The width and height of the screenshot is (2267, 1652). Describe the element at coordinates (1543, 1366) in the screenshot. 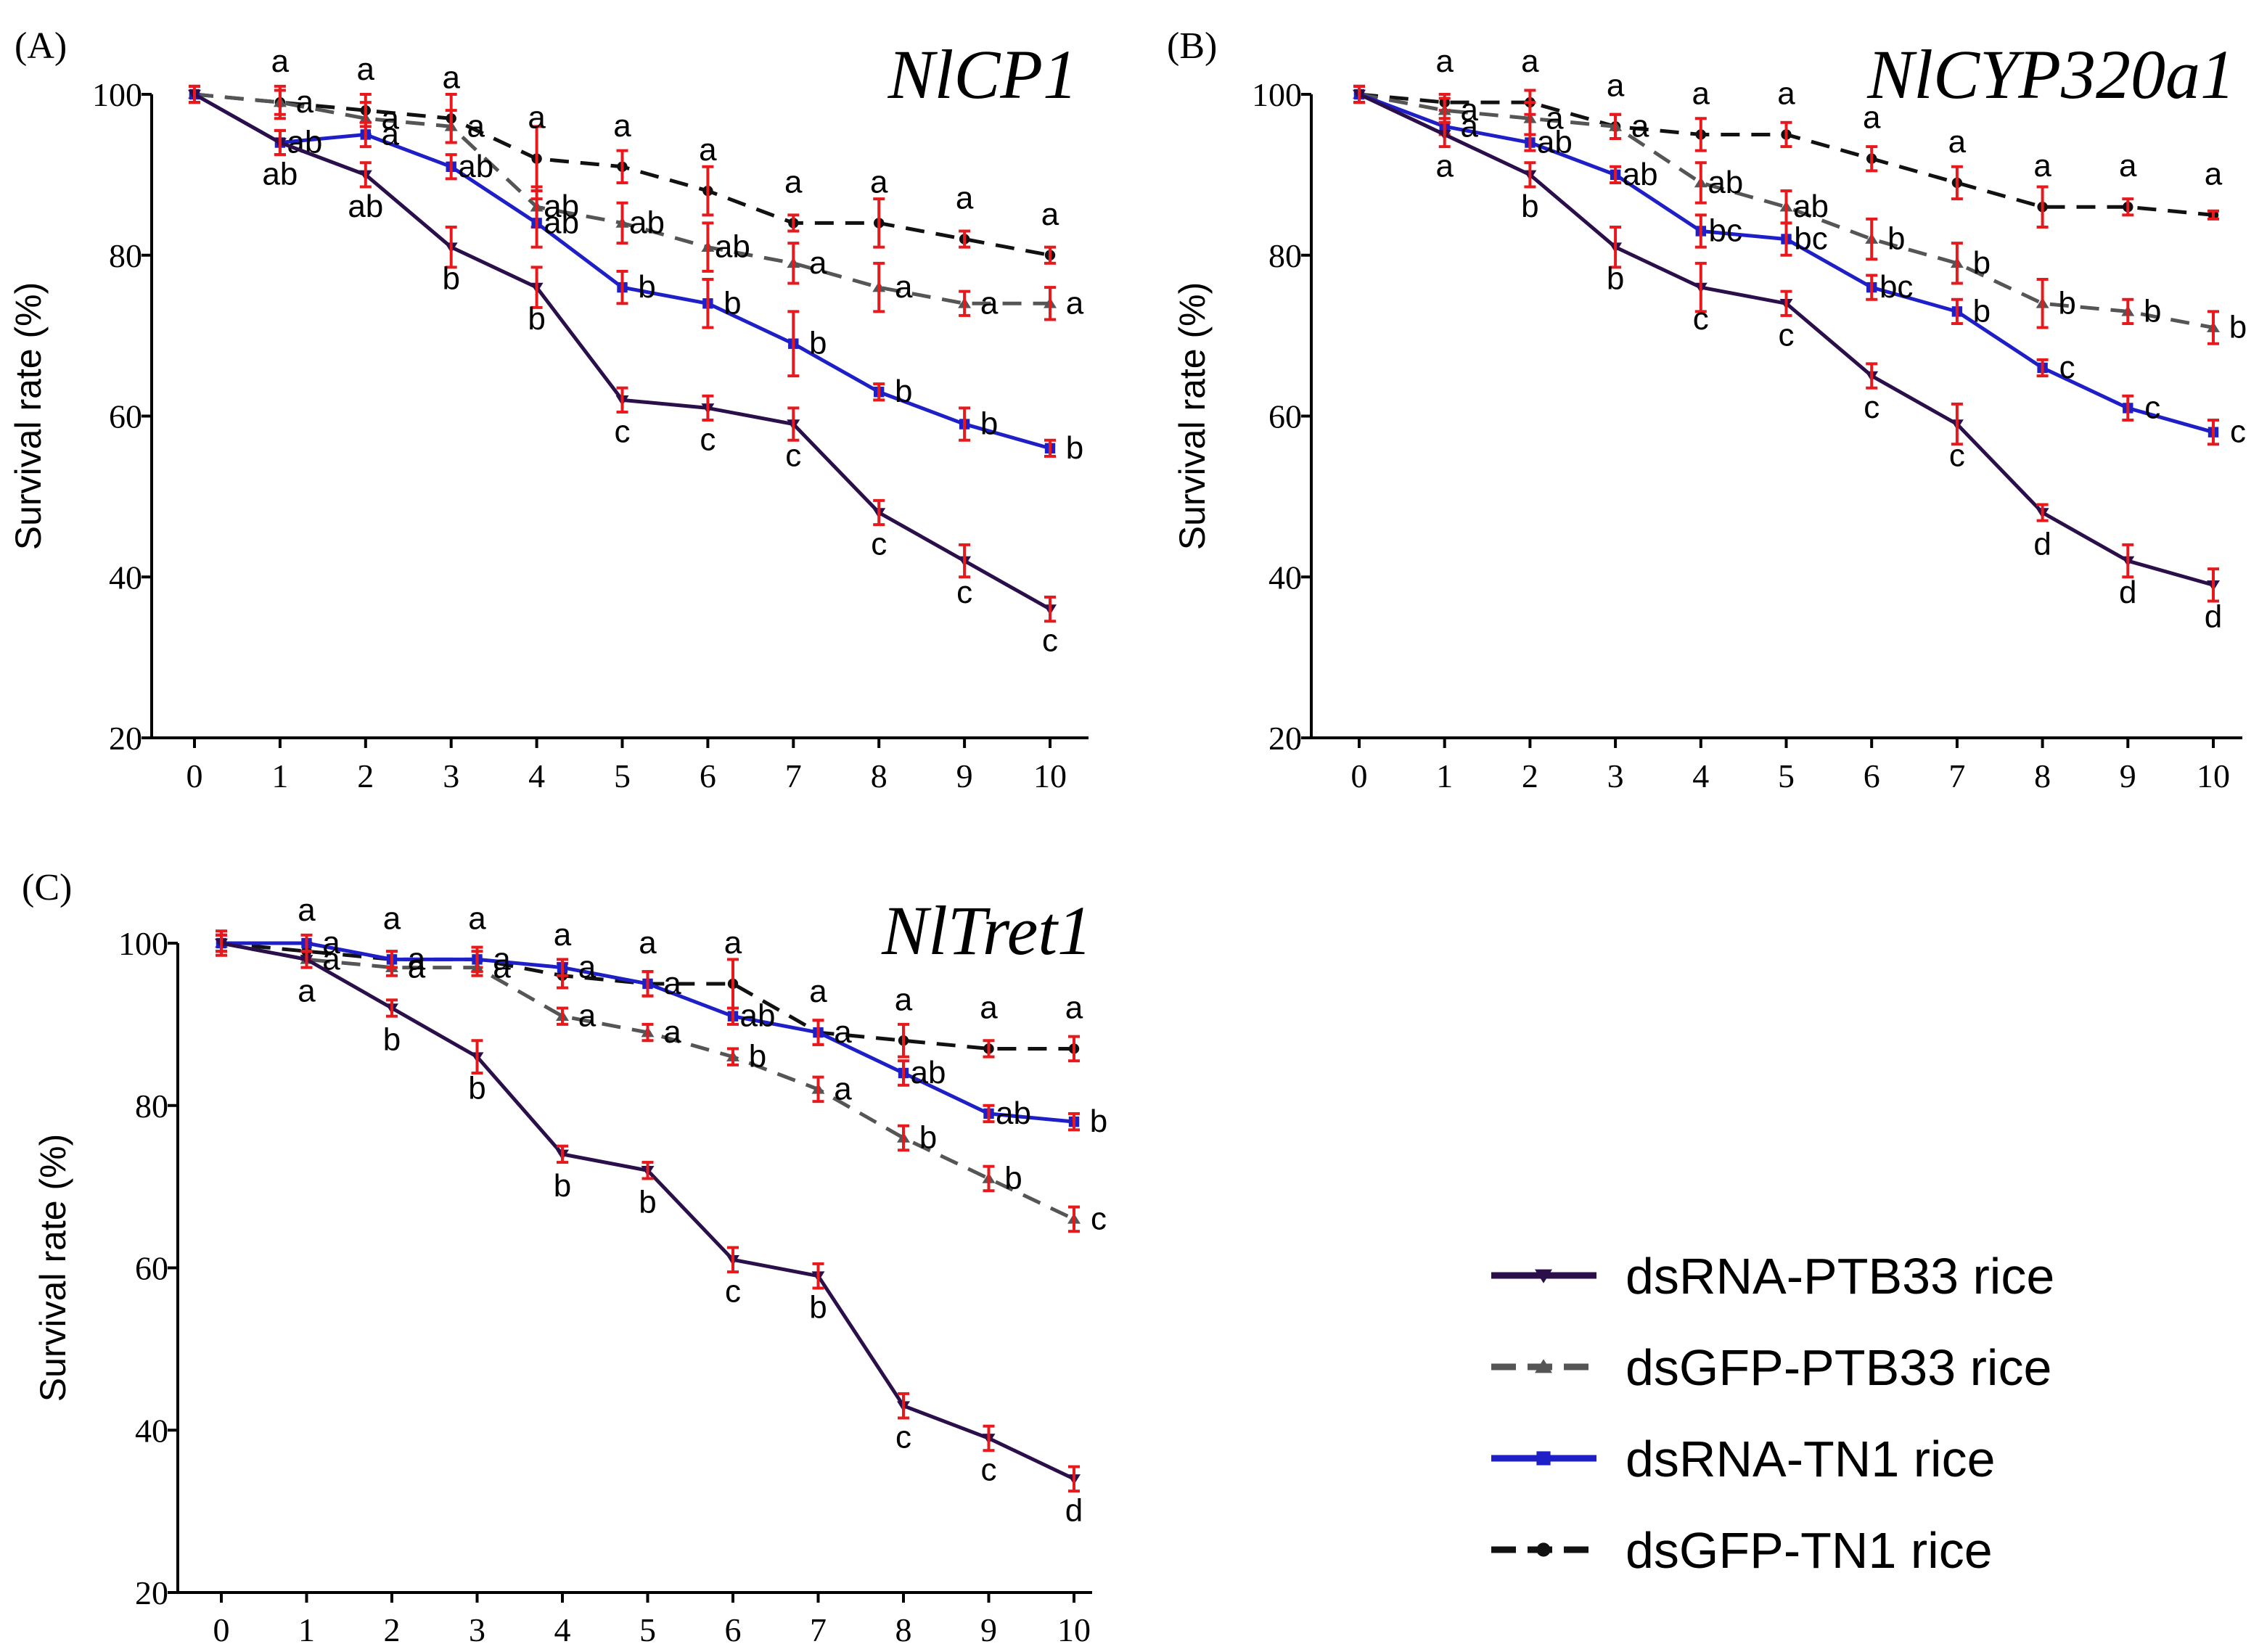

I see `legend-marker` at that location.